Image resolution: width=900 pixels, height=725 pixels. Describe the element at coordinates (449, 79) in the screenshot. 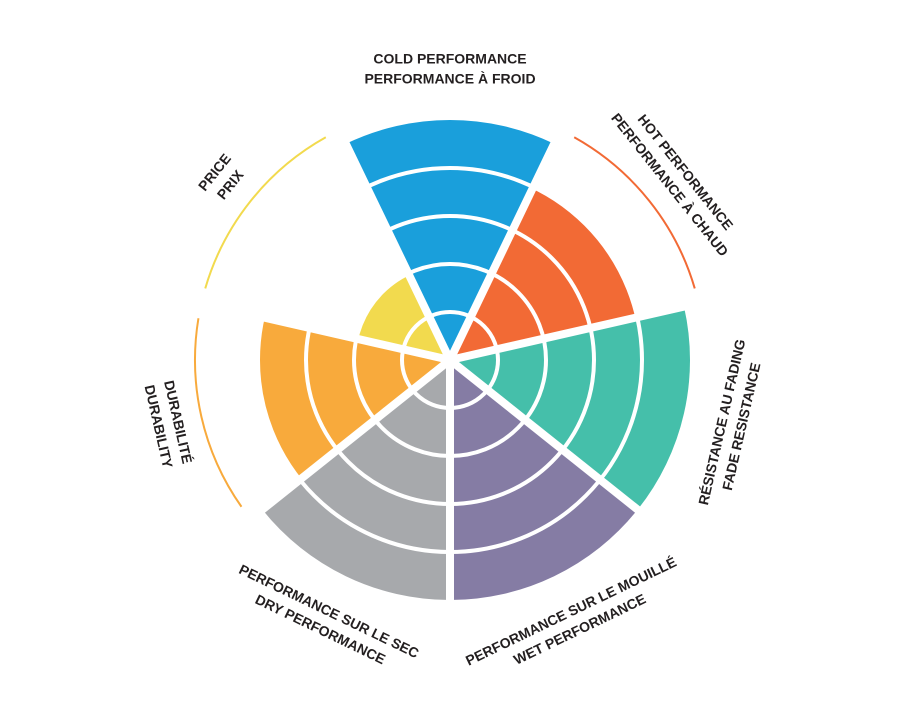

I see `category-label-line: PERFORMANCE À FROID` at that location.